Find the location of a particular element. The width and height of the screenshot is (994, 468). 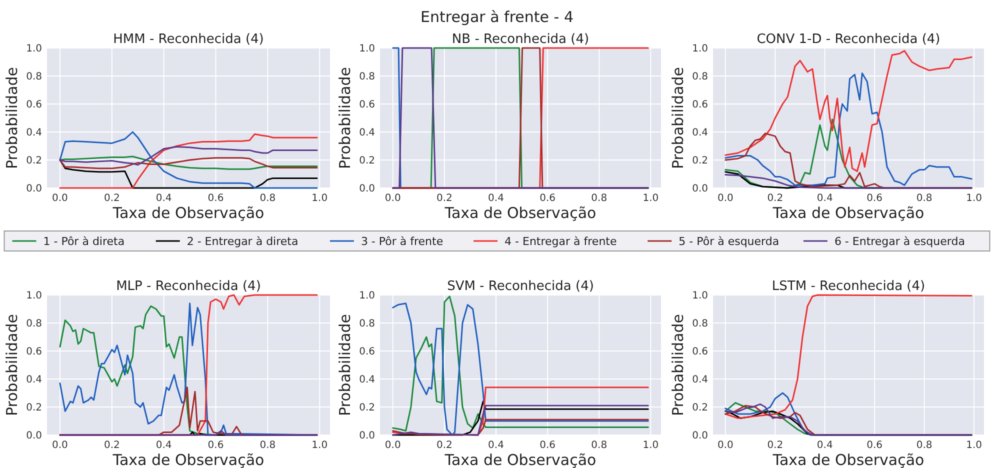

chart-title: HMM - Reconhecida (4) is located at coordinates (188, 39).